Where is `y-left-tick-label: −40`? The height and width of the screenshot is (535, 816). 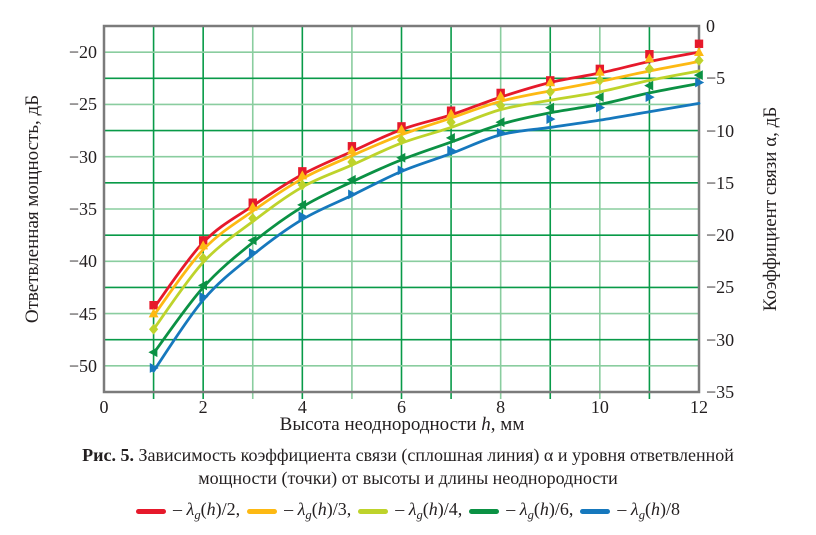
y-left-tick-label: −40 is located at coordinates (82, 261).